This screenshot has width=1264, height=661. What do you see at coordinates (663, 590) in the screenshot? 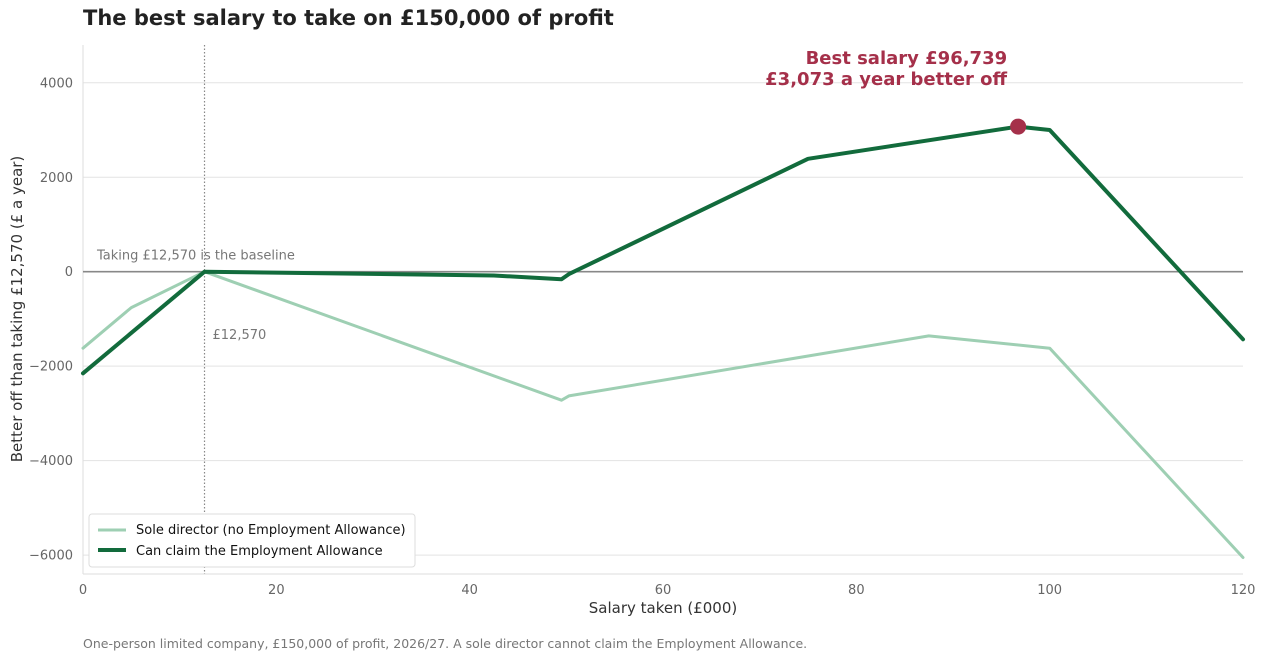
I see `x-tick-label: 60` at bounding box center [663, 590].